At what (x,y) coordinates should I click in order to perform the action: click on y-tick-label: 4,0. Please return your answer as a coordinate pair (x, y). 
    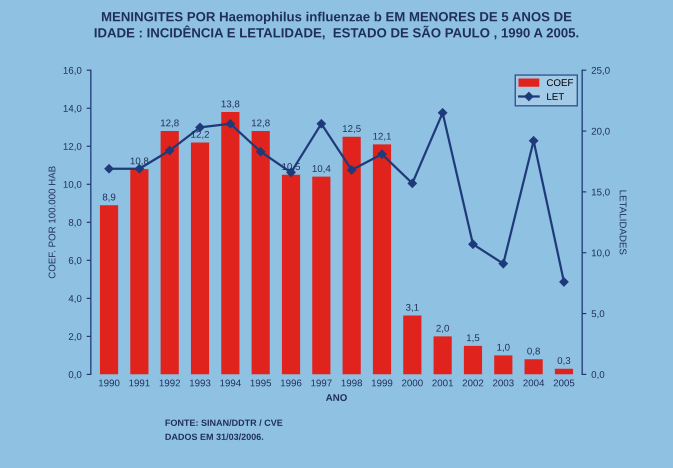
    Looking at the image, I should click on (75, 299).